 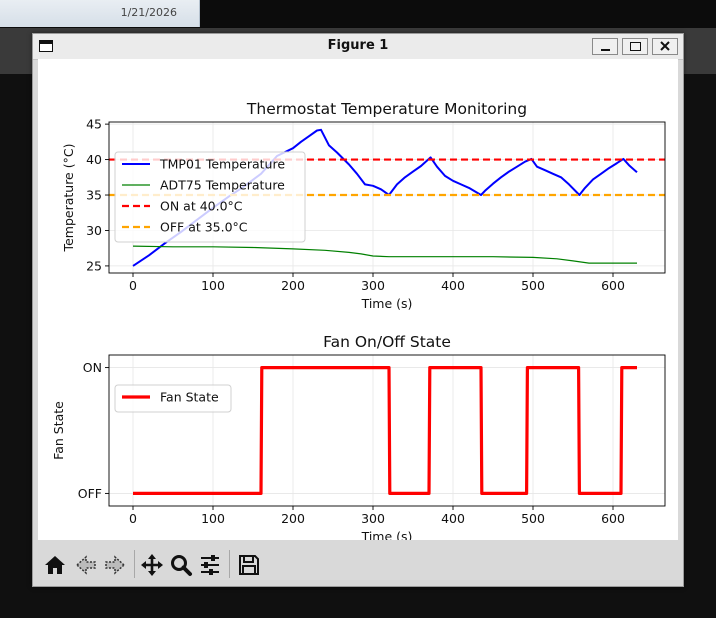 I want to click on taskbar-date: 1/21/2026, so click(x=148, y=12).